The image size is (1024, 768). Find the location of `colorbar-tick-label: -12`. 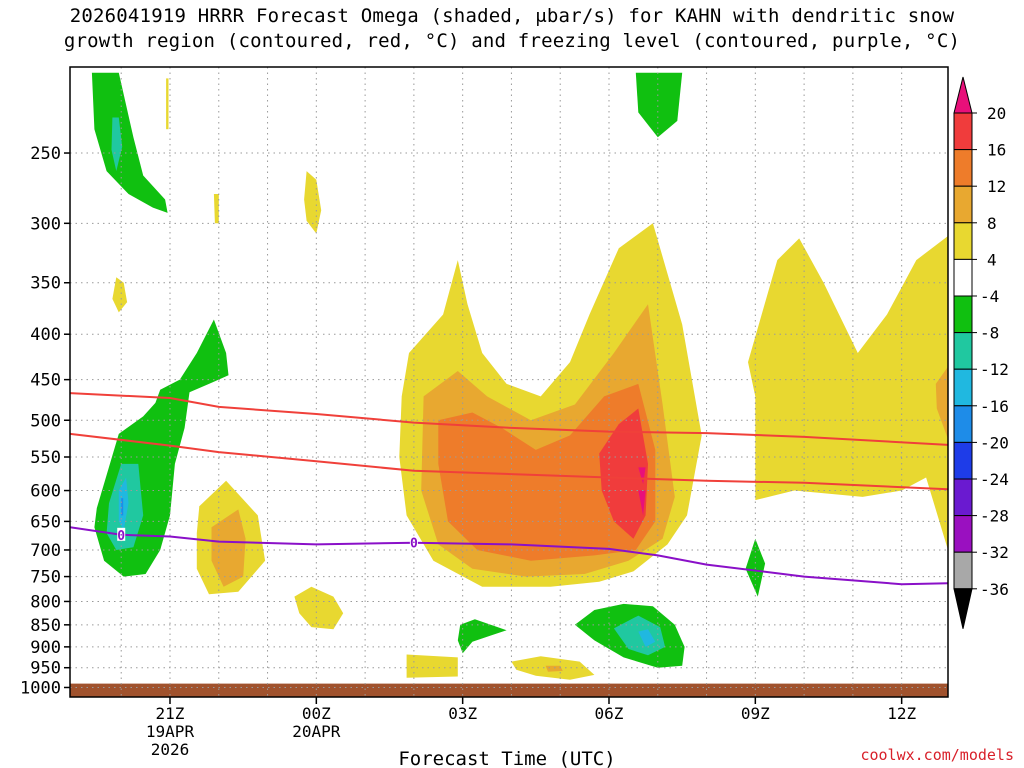

colorbar-tick-label: -12 is located at coordinates (994, 369).